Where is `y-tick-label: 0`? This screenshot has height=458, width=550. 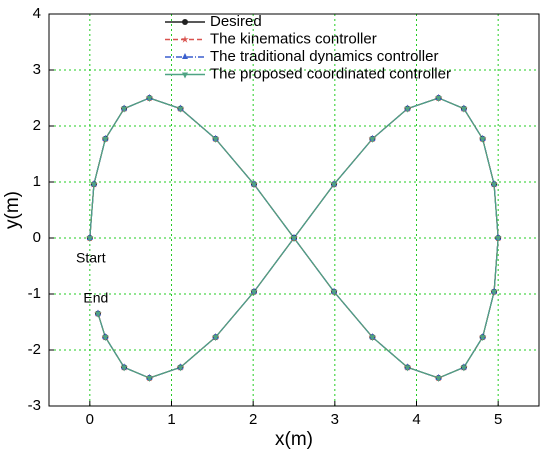
y-tick-label: 0 is located at coordinates (37, 237).